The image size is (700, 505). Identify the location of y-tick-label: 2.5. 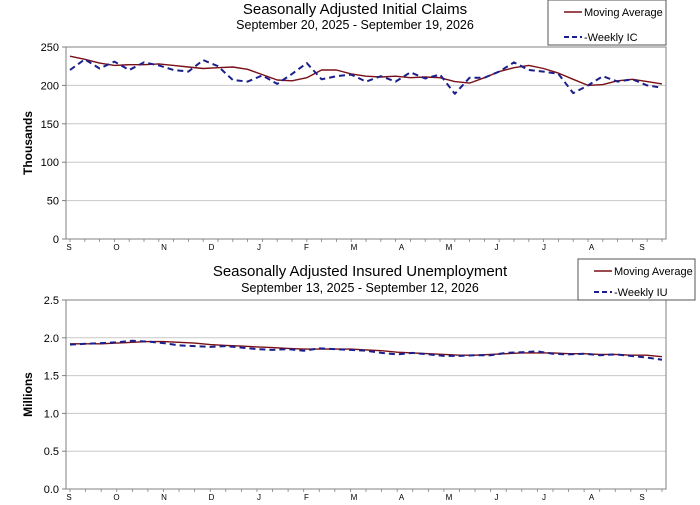
(51, 301).